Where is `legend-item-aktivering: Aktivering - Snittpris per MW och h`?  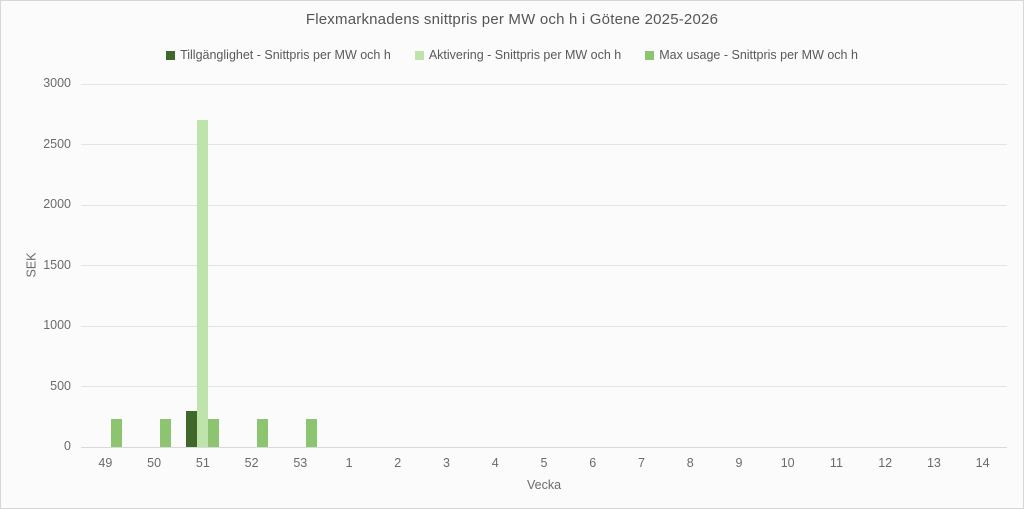
legend-item-aktivering: Aktivering - Snittpris per MW och h is located at coordinates (518, 55).